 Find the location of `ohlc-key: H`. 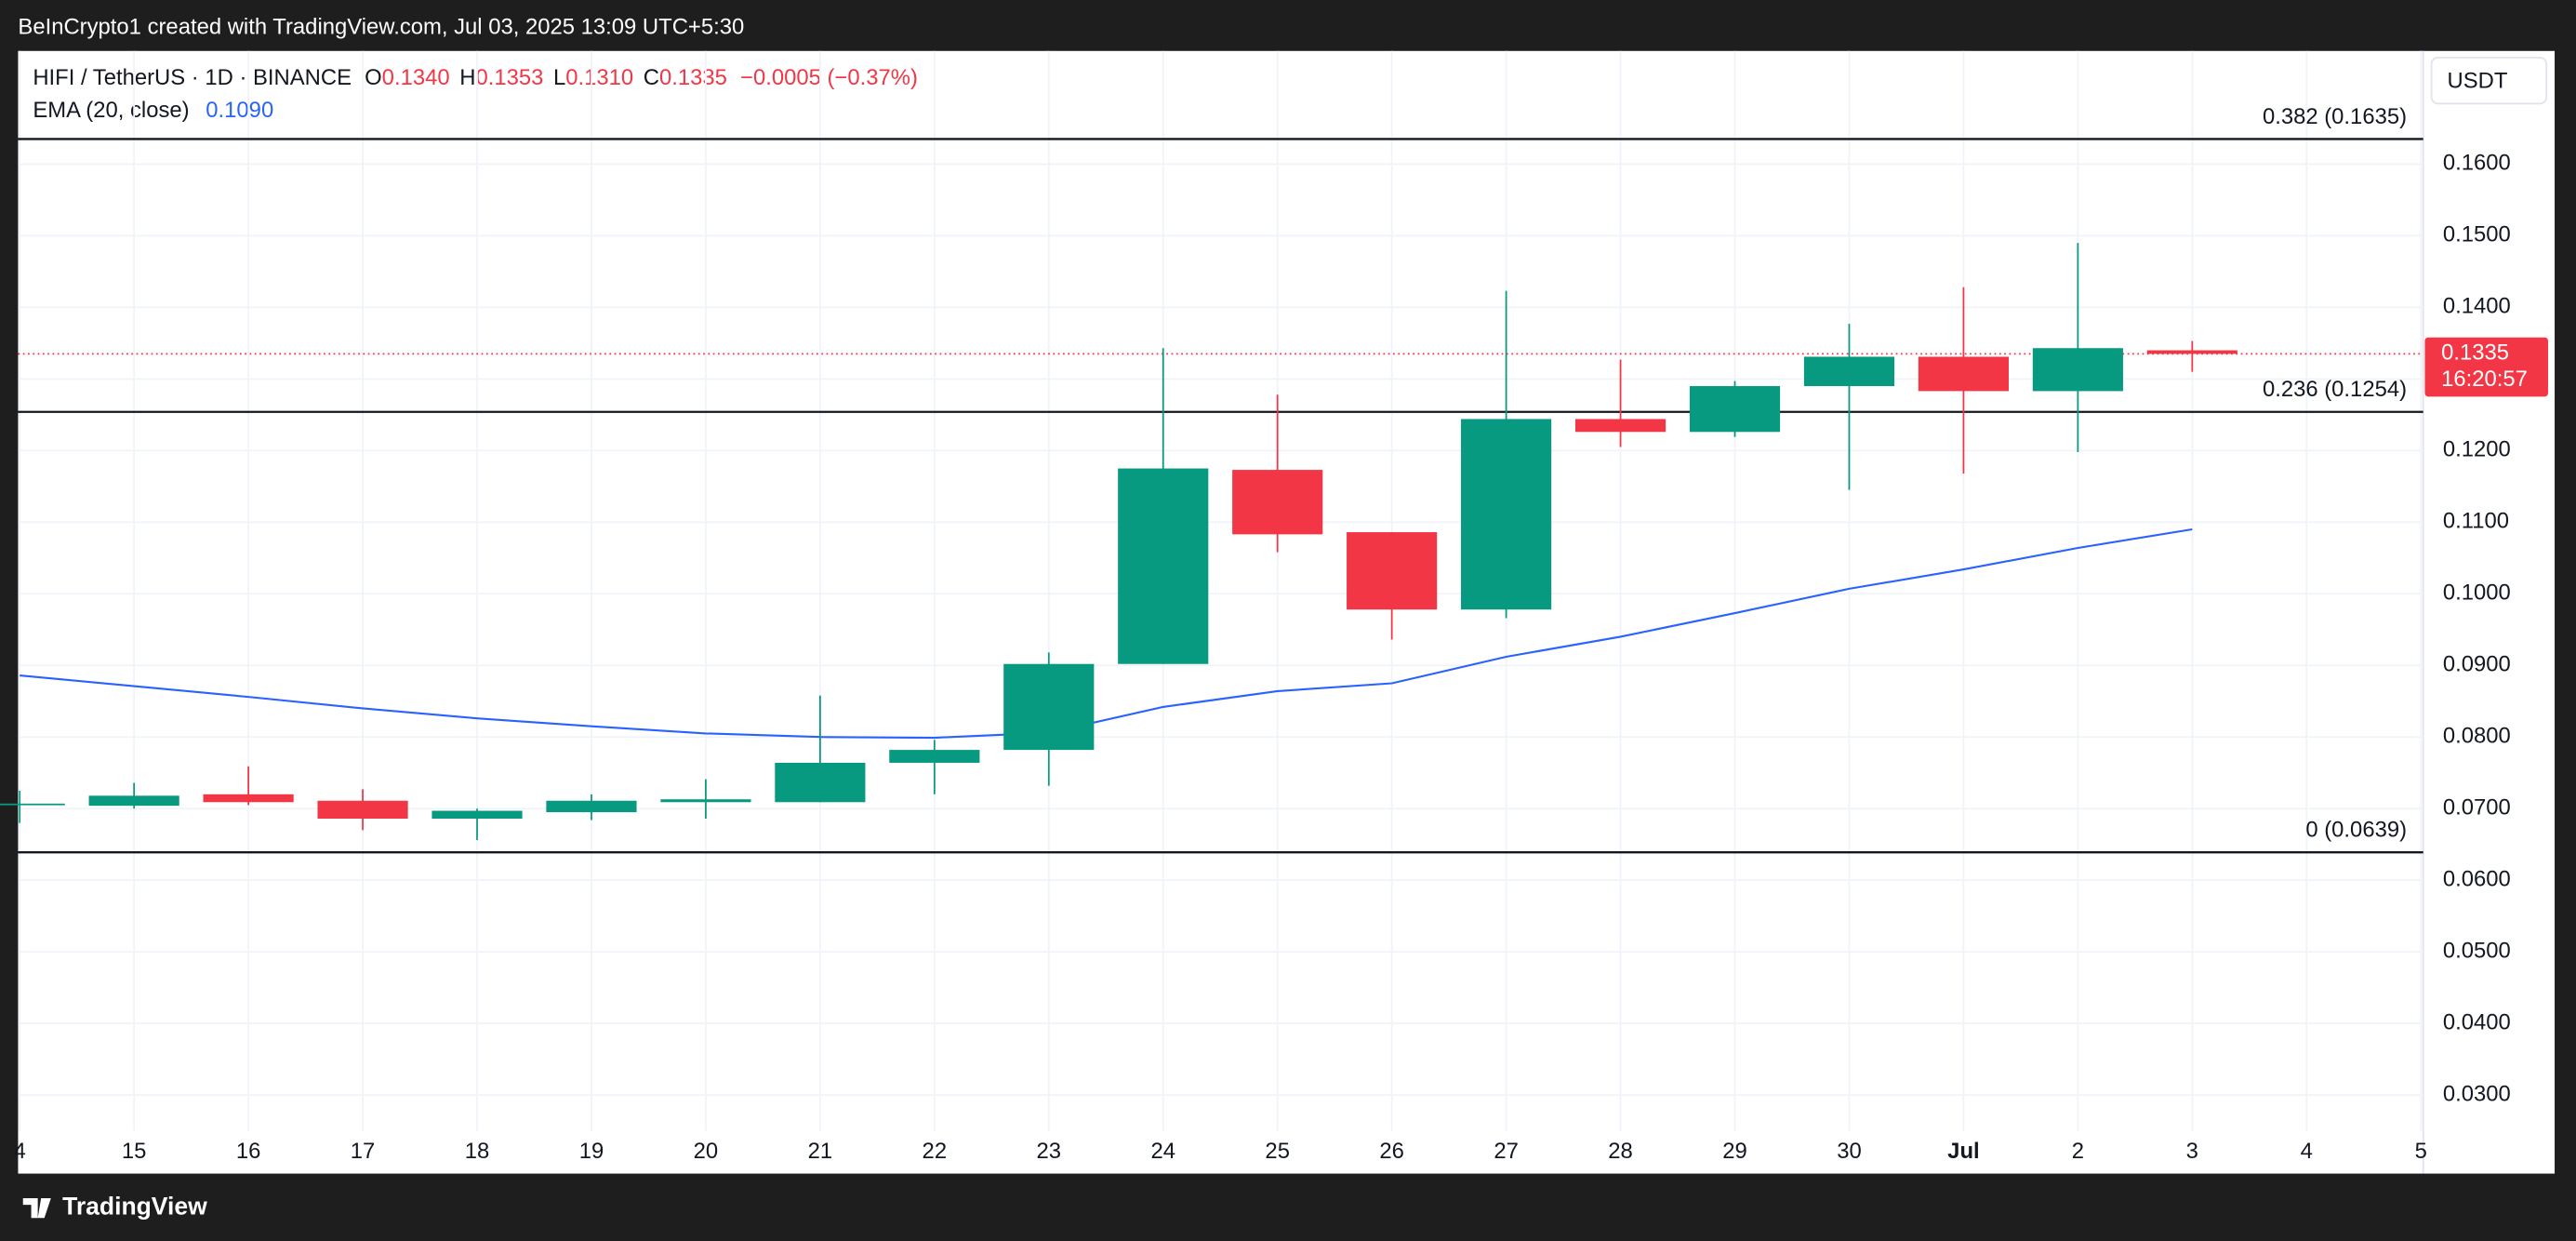

ohlc-key: H is located at coordinates (467, 77).